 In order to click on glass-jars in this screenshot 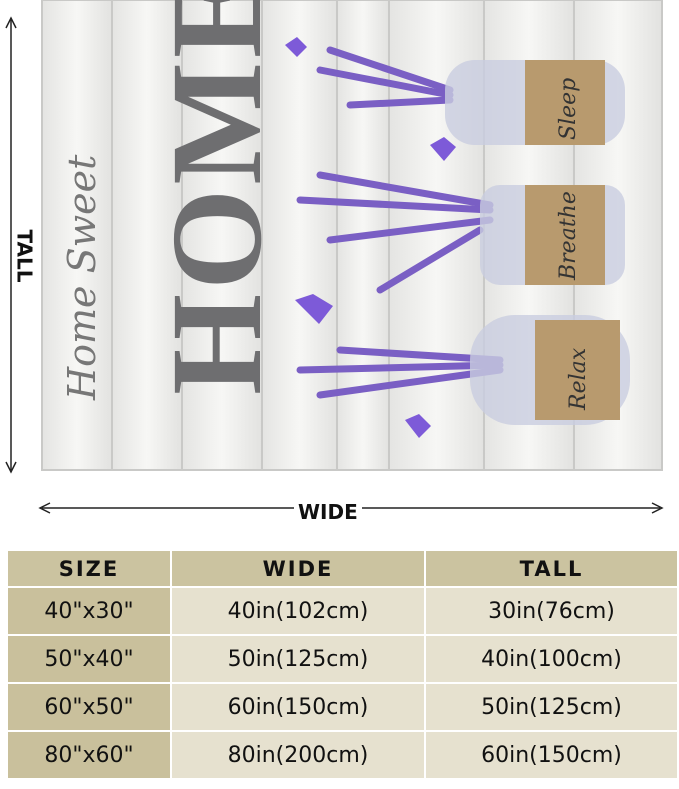, I will do `click(537, 242)`.